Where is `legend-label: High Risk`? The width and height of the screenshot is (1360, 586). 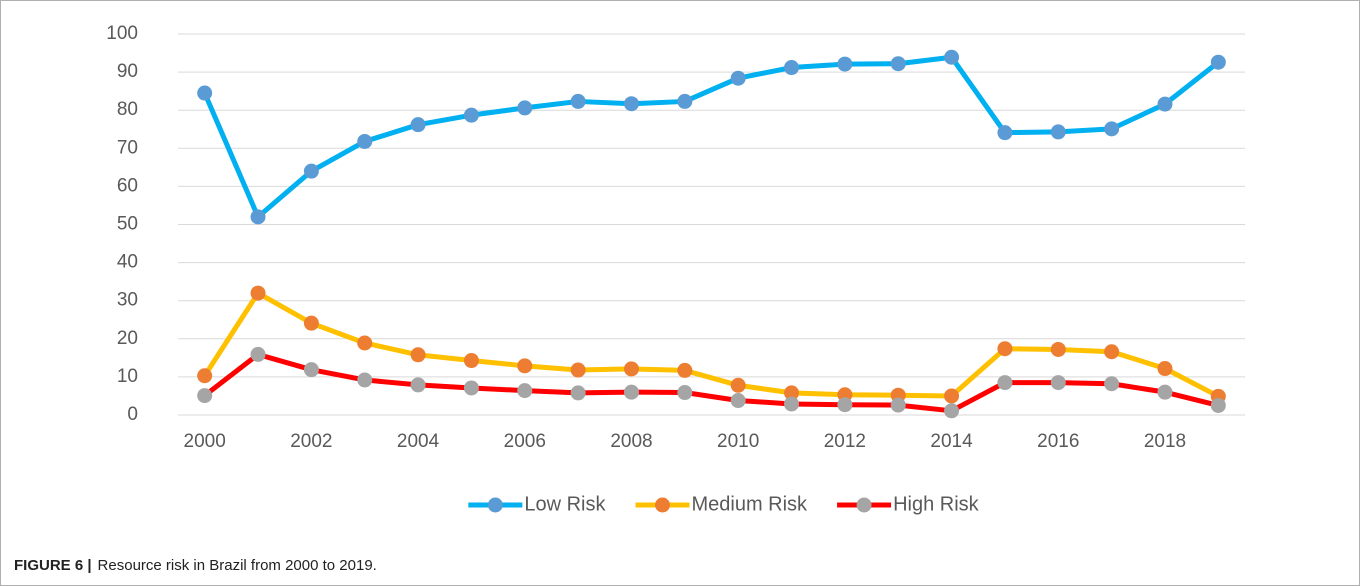
legend-label: High Risk is located at coordinates (936, 504).